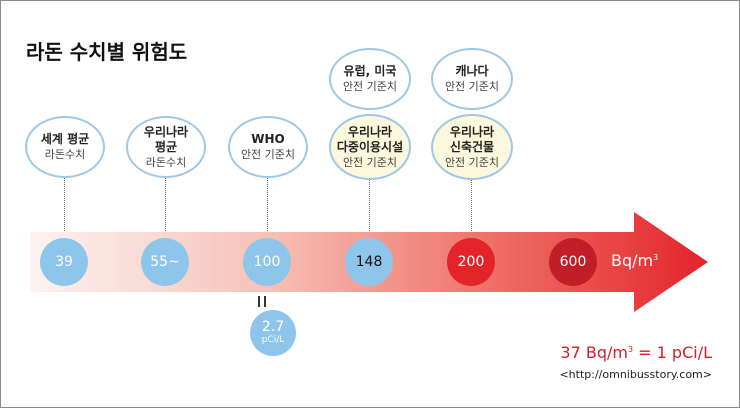 Image resolution: width=740 pixels, height=408 pixels. Describe the element at coordinates (273, 340) in the screenshot. I see `conversion-unit: pCi/L` at that location.